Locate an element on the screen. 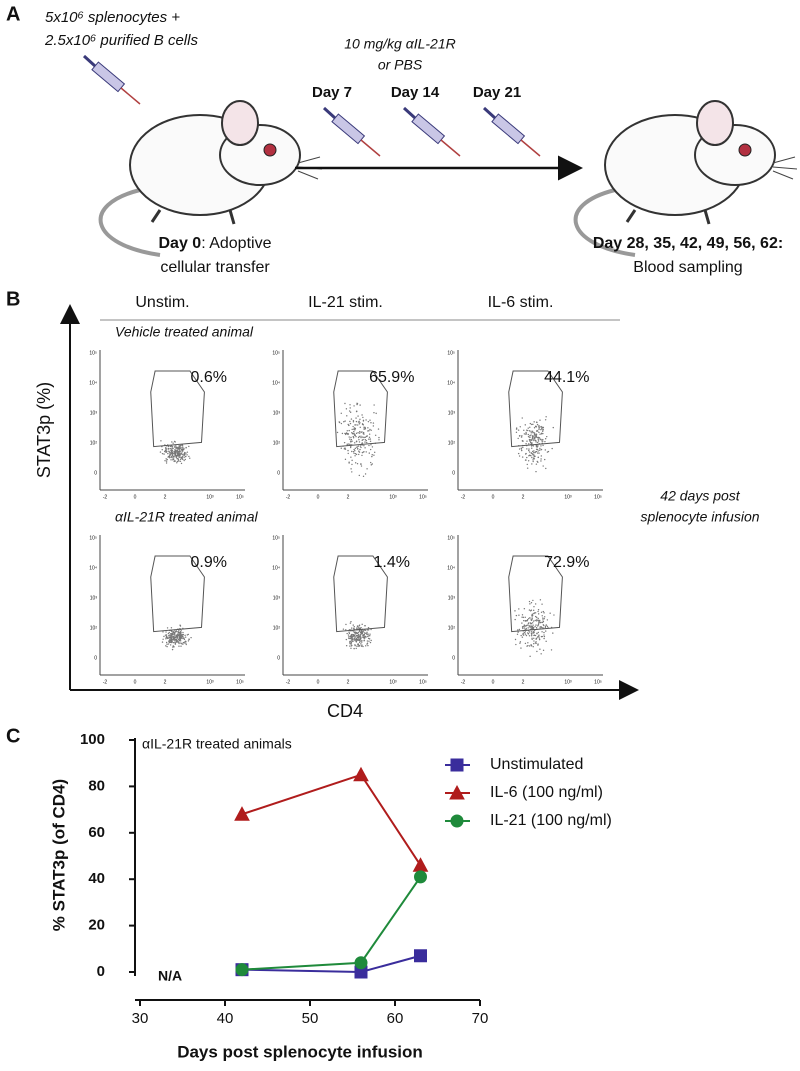 This screenshot has width=800, height=1071. plot-tick: 10⁴ is located at coordinates (93, 568).